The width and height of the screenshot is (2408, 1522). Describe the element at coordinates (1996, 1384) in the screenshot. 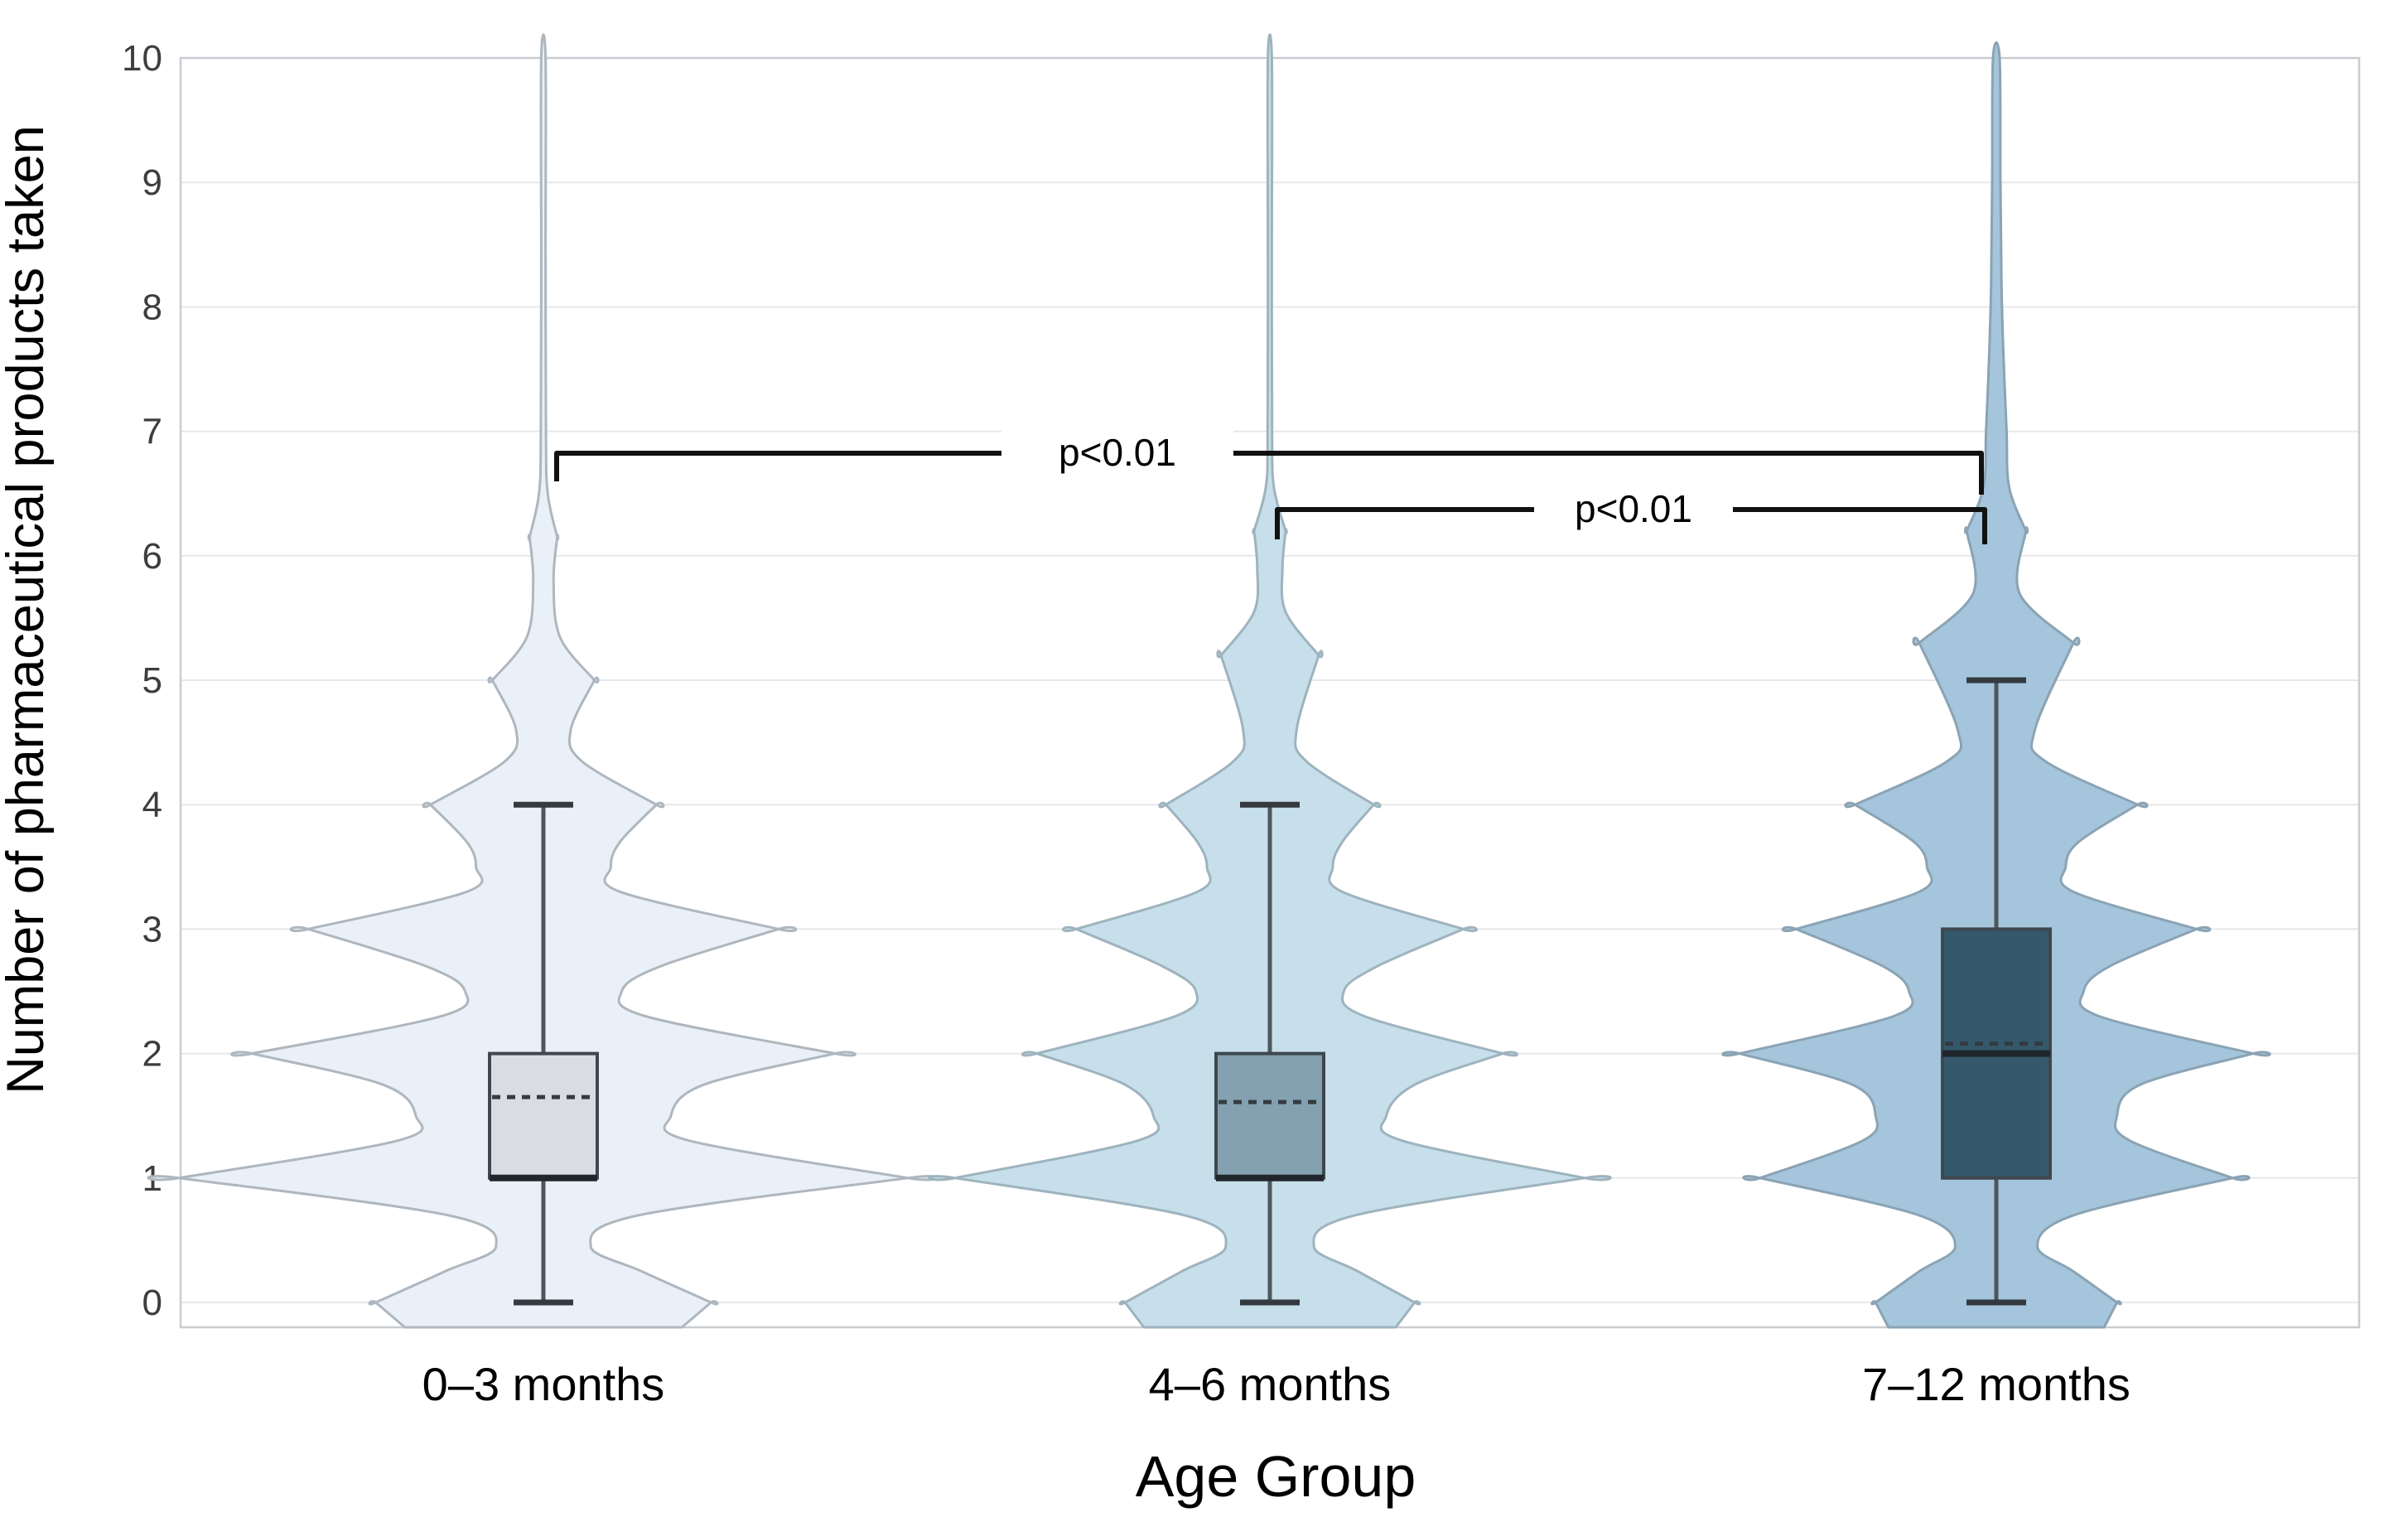

I see `x-tick-label-7-12-months: 7–12 months` at that location.